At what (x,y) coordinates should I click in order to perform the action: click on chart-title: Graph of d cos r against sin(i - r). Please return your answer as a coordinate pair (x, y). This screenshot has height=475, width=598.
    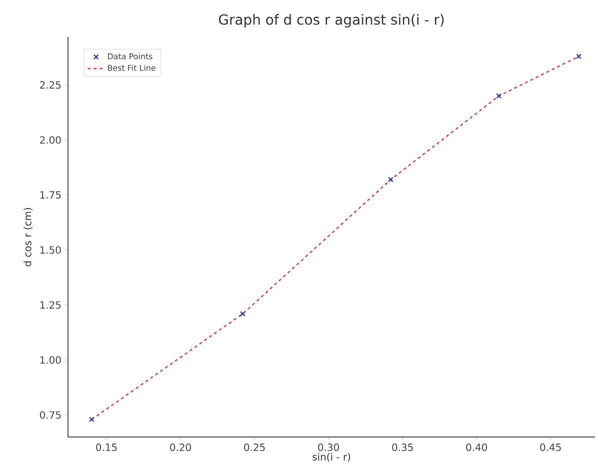
    Looking at the image, I should click on (331, 21).